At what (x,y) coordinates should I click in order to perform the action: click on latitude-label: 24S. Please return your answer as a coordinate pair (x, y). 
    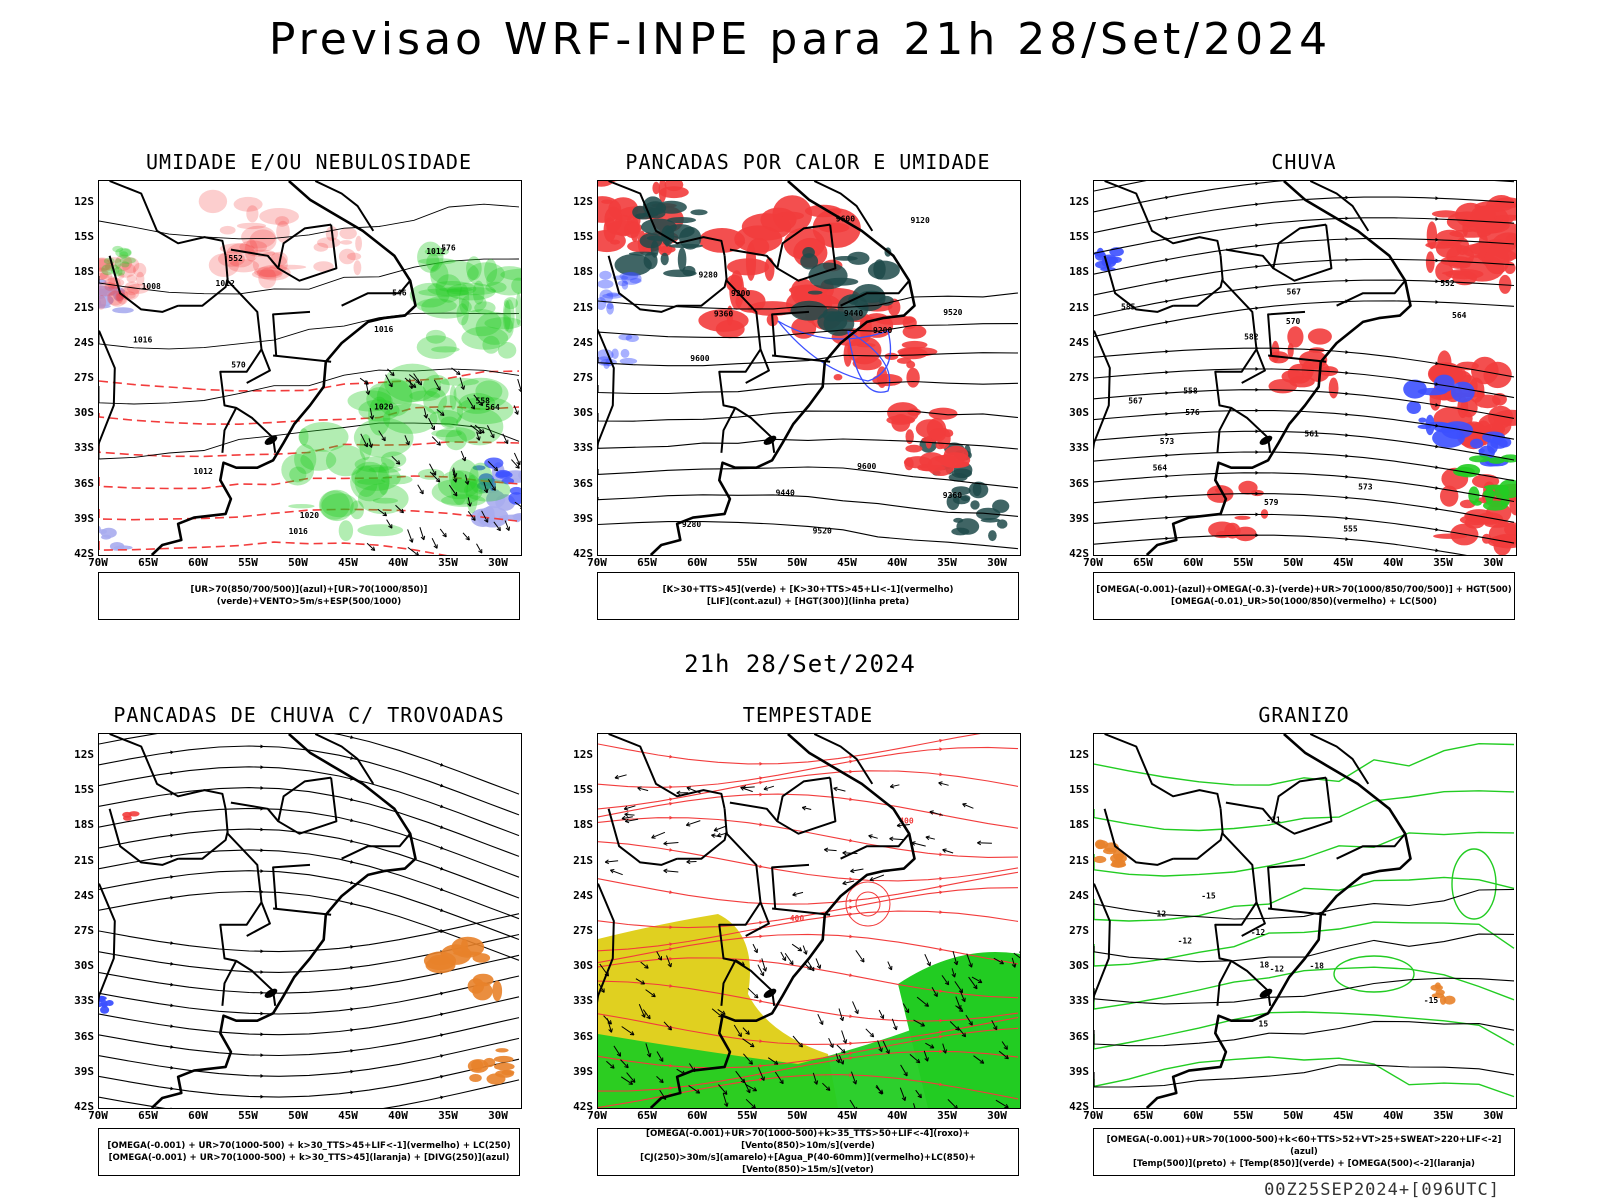
    Looking at the image, I should click on (1079, 895).